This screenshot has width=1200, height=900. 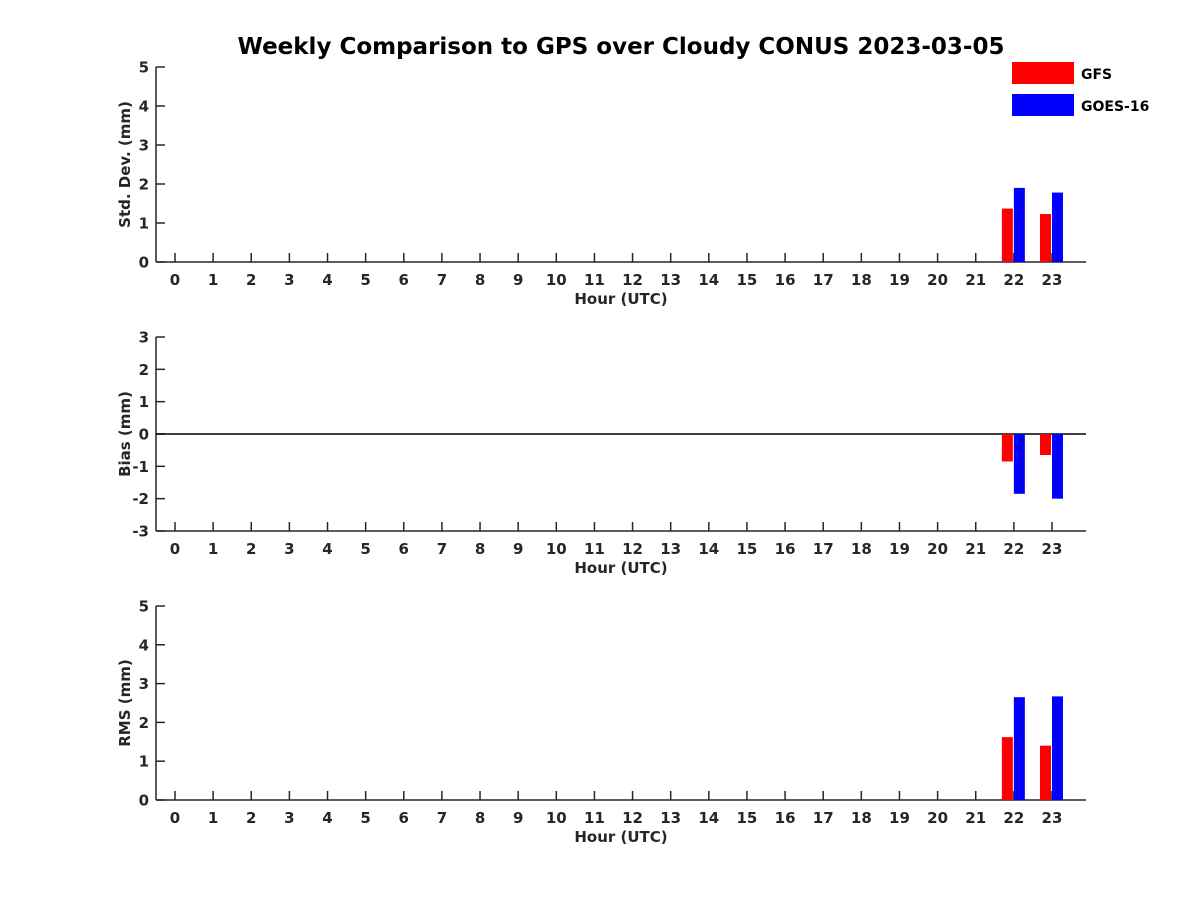 I want to click on legend-label-gfs: GFS, so click(x=1096, y=75).